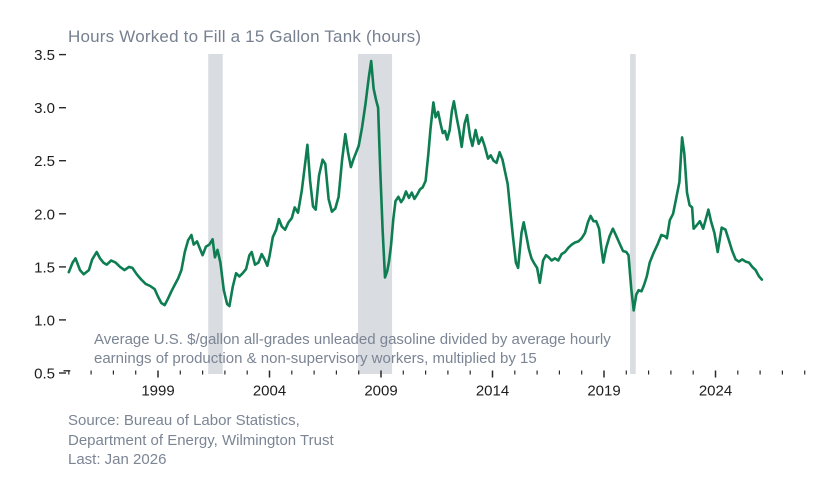  I want to click on y-tick-label: 1.5, so click(44, 267).